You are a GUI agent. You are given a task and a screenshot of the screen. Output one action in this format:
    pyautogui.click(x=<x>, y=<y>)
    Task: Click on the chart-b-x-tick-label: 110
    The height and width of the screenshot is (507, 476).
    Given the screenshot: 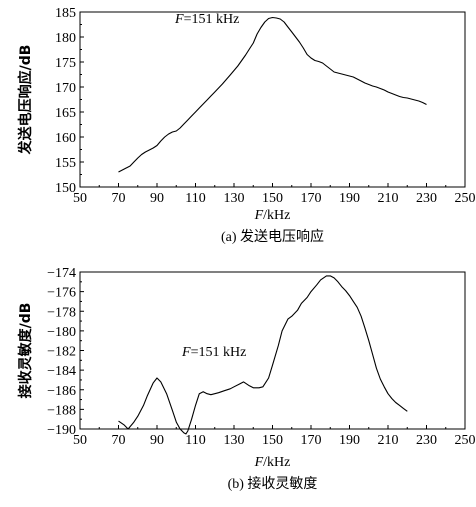 What is the action you would take?
    pyautogui.click(x=195, y=440)
    